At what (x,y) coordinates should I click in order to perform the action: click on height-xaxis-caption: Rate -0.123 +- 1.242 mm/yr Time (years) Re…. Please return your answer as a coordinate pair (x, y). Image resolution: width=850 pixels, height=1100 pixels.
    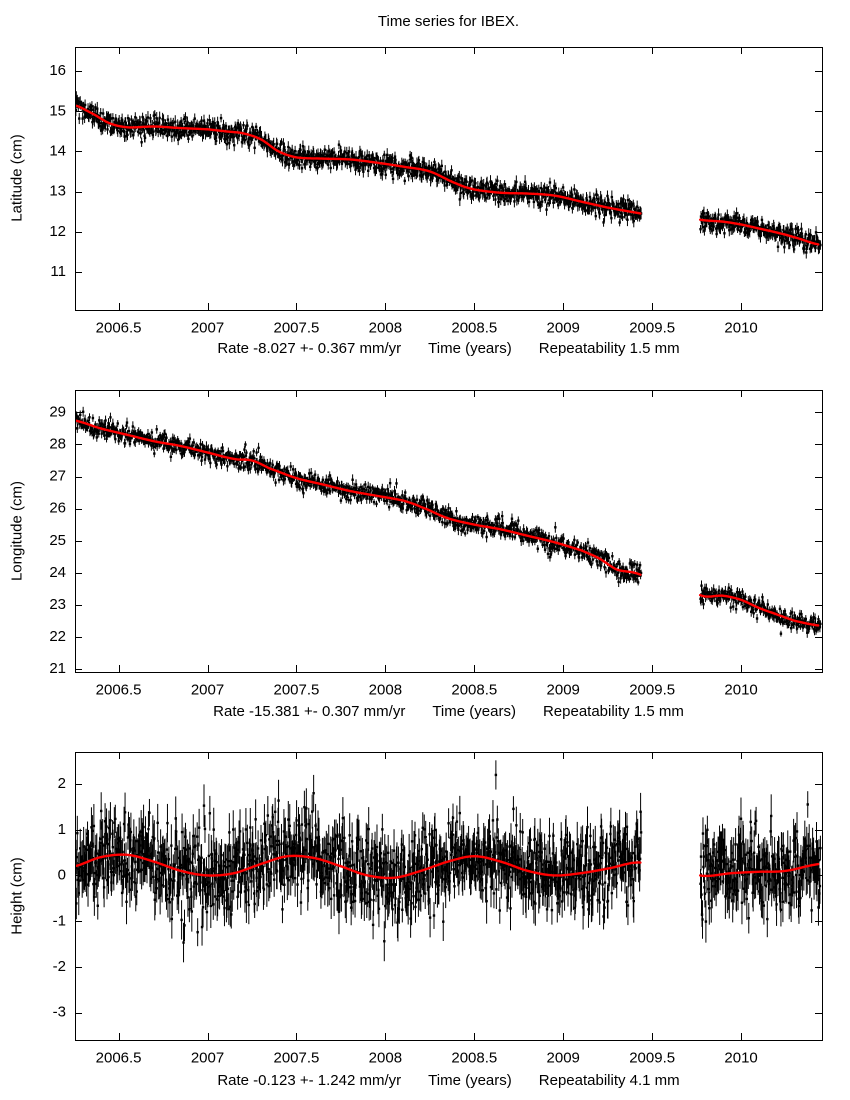
    Looking at the image, I should click on (448, 1080).